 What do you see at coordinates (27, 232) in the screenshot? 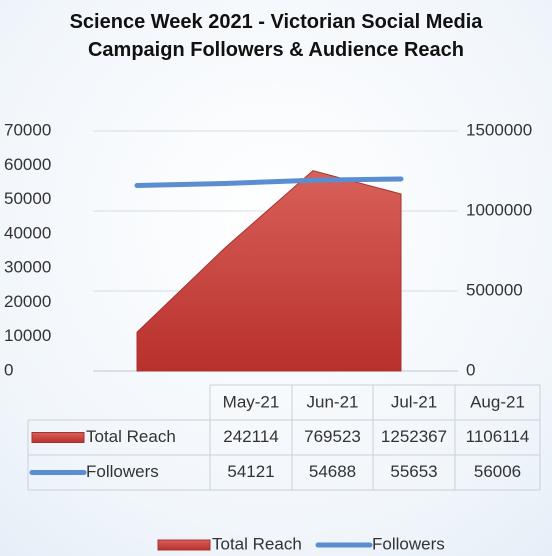
I see `y-tick-label: 40000` at bounding box center [27, 232].